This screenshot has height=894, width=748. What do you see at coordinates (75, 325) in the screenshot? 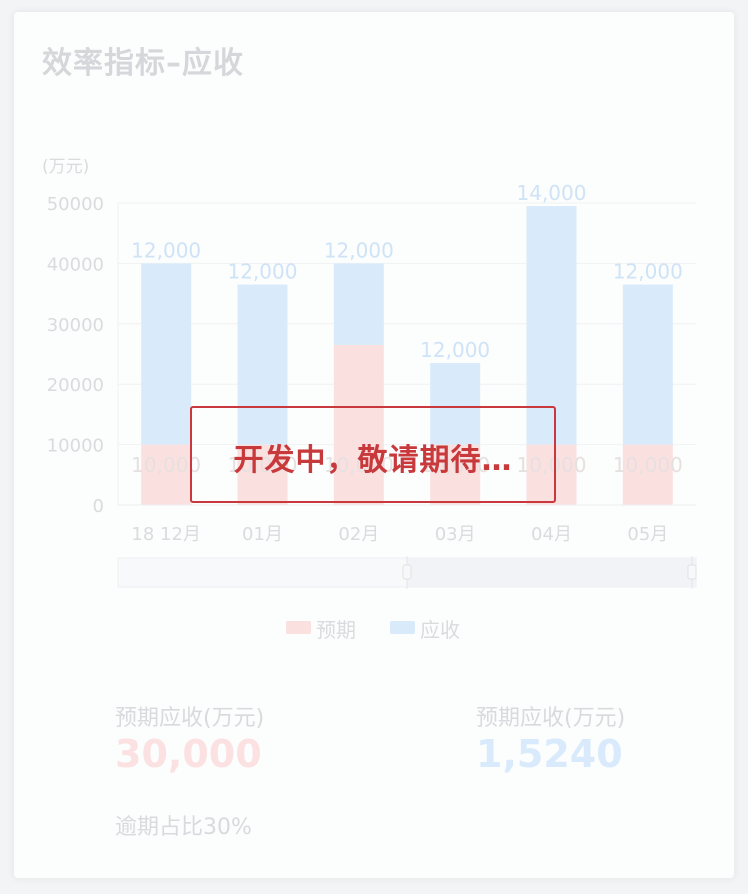
I see `y-tick-label: 30000` at bounding box center [75, 325].